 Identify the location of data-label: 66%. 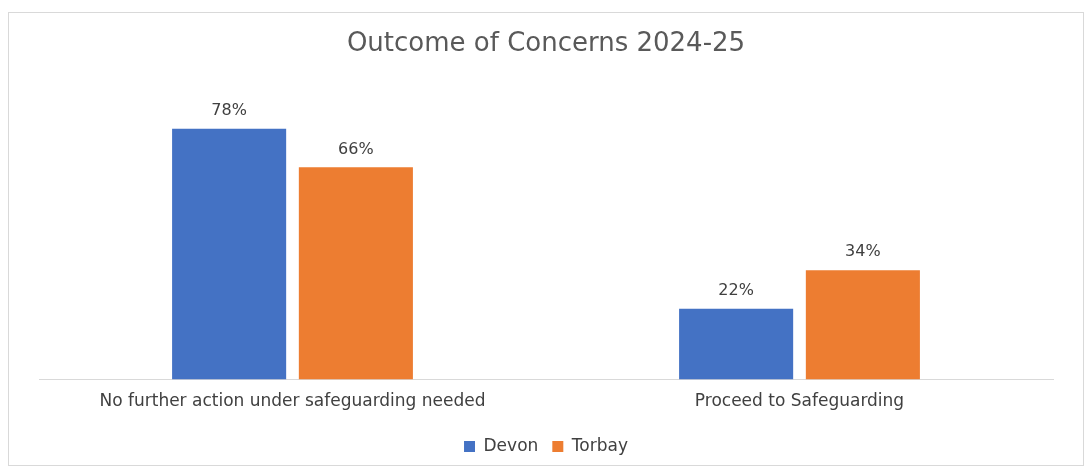
(356, 148).